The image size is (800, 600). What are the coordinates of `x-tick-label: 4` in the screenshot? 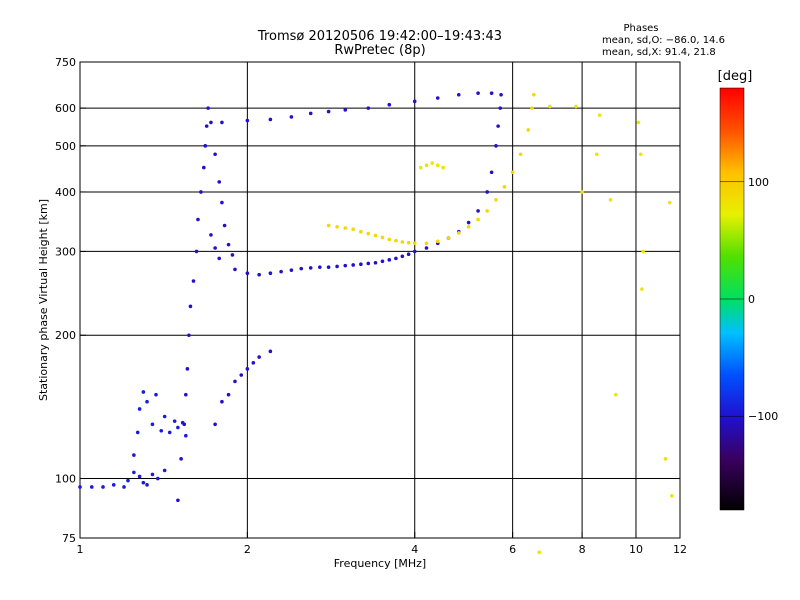 It's located at (414, 549).